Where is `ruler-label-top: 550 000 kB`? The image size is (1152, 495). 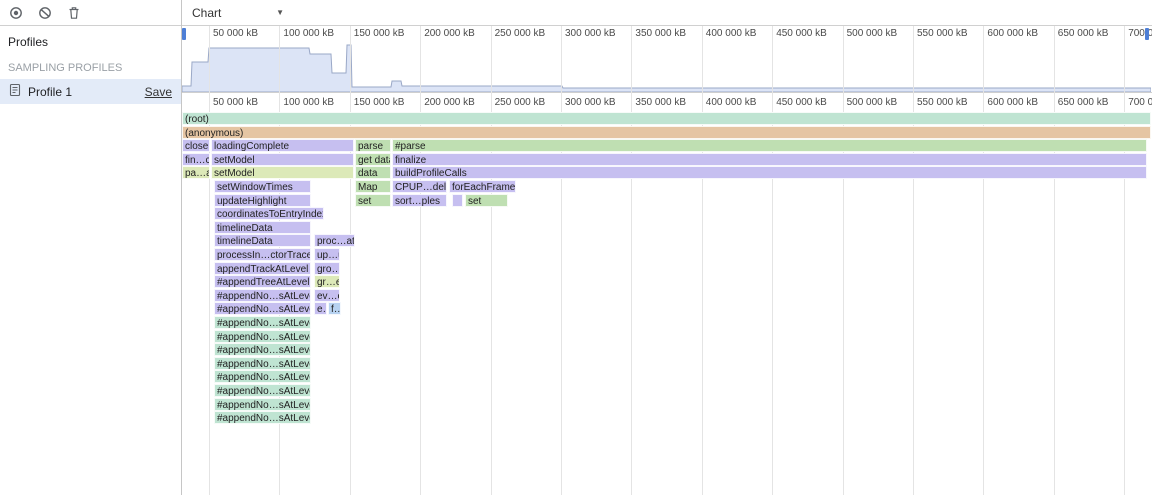 ruler-label-top: 550 000 kB is located at coordinates (942, 33).